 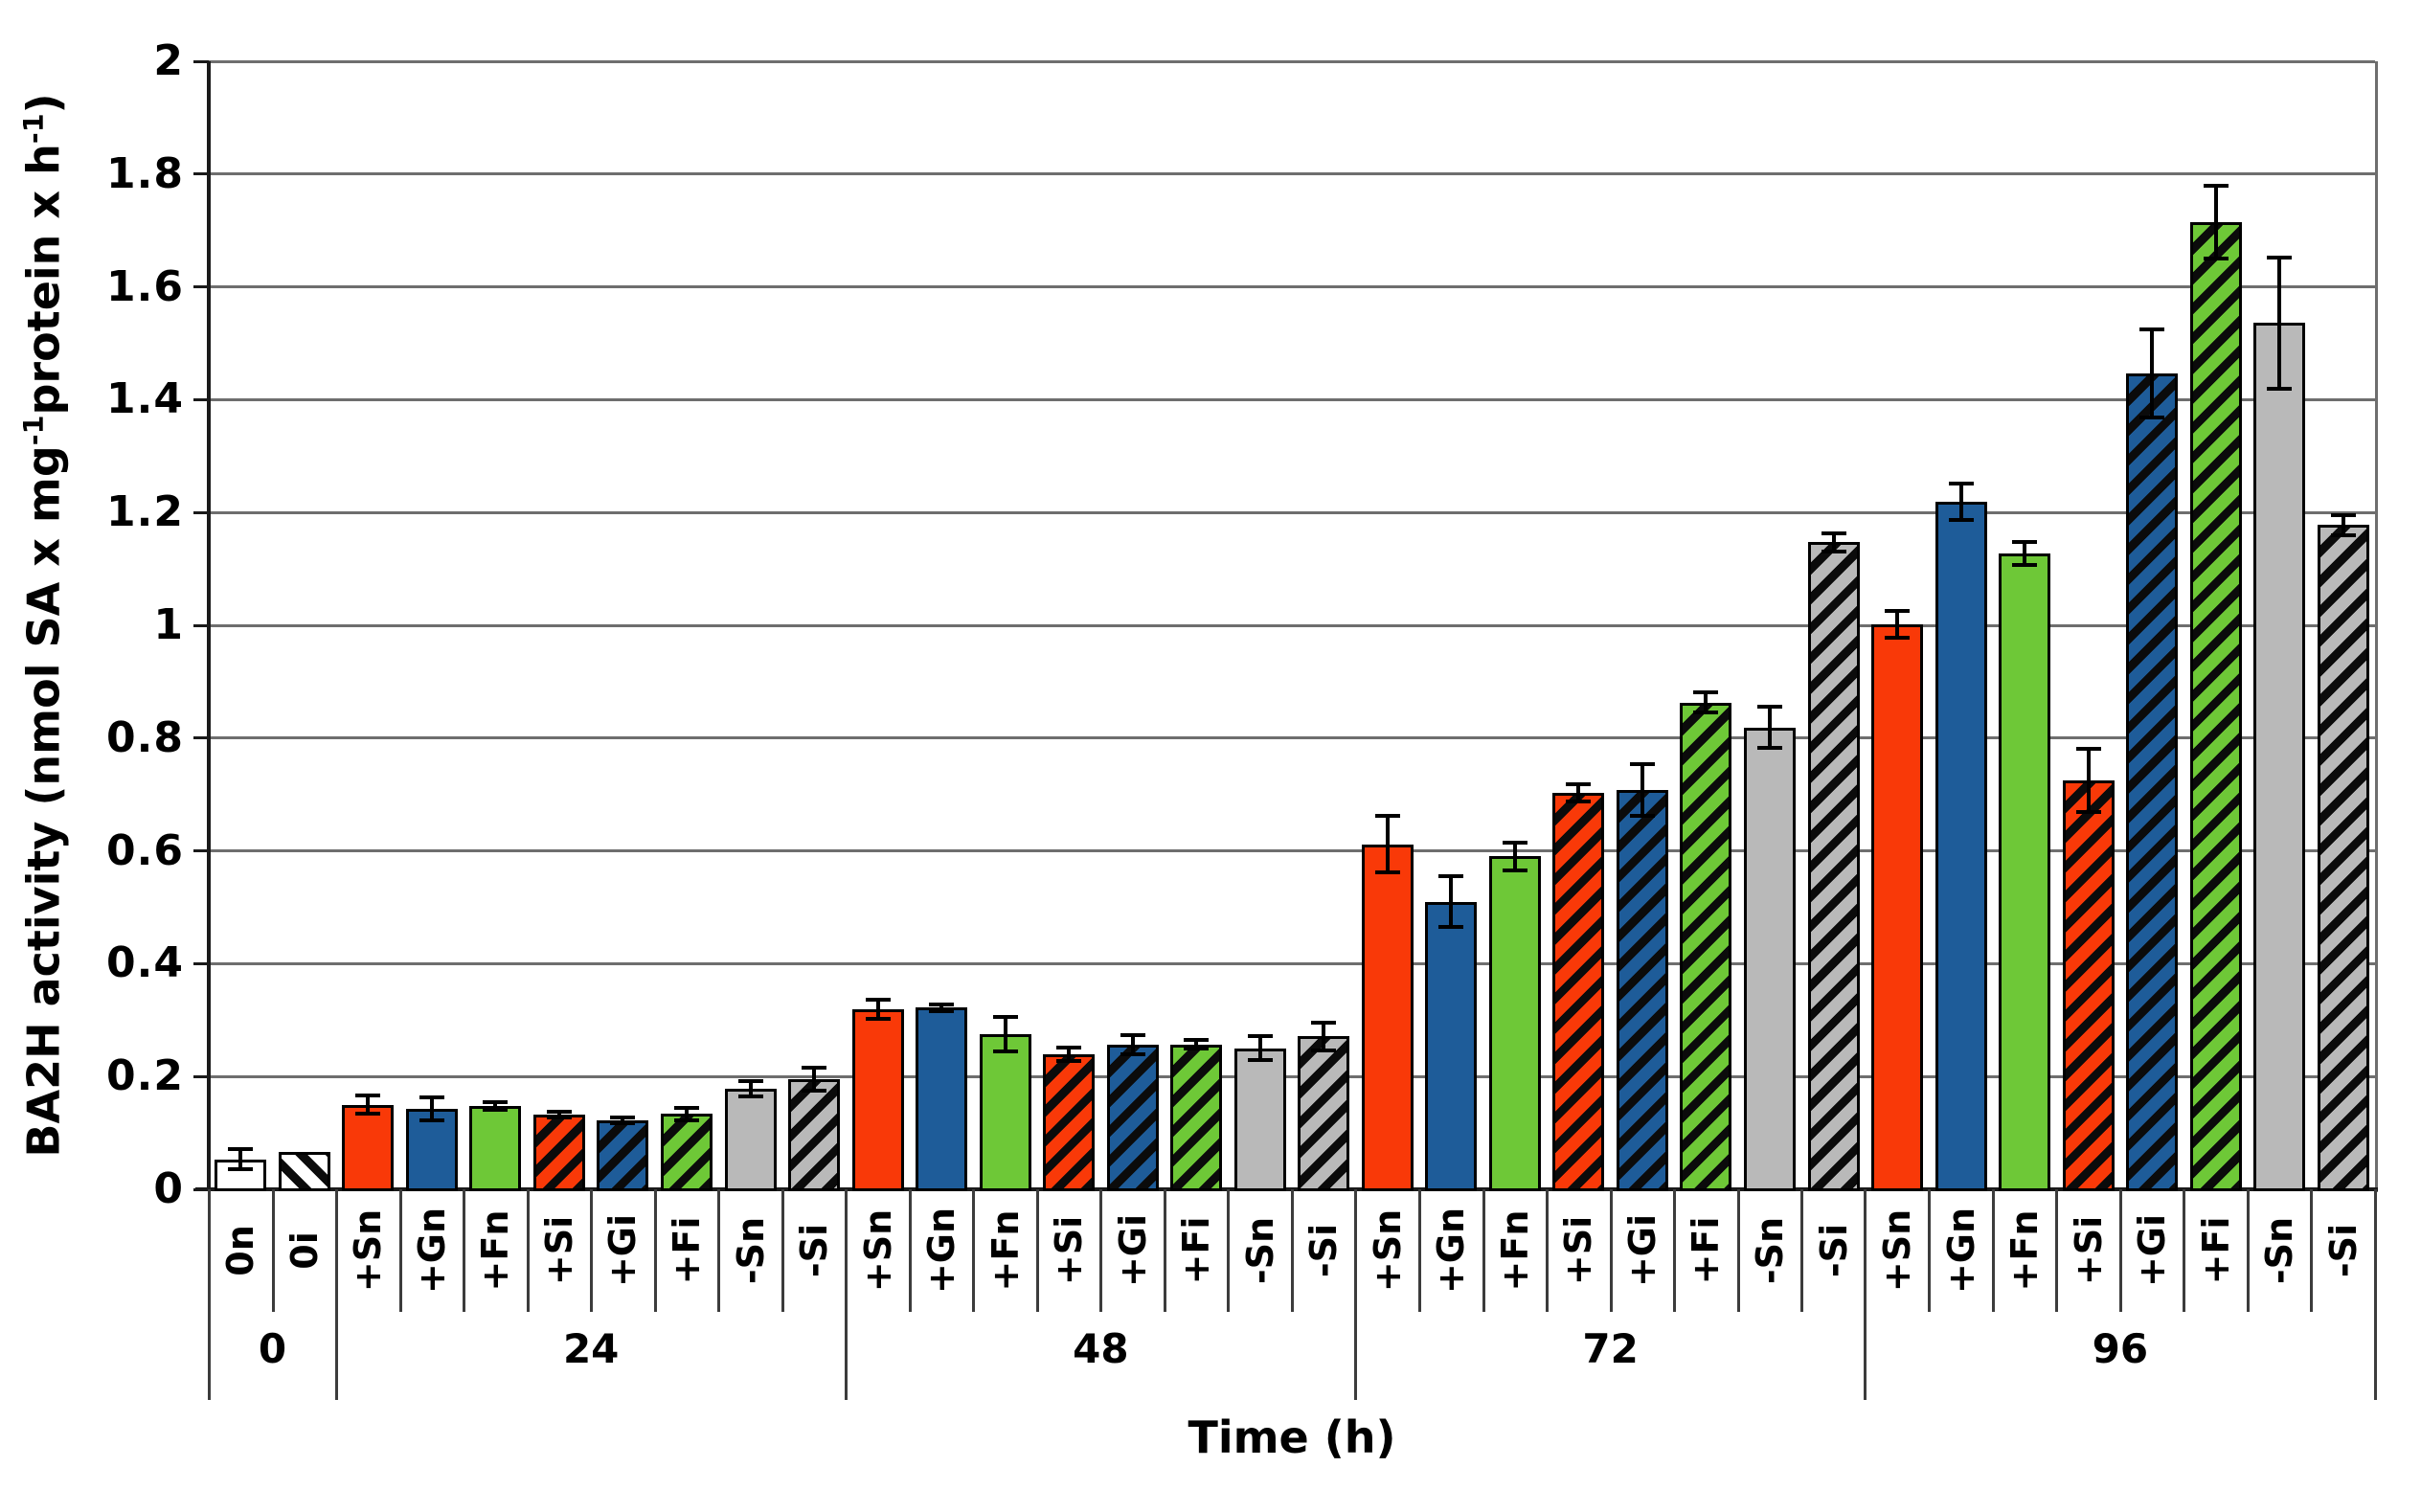 What do you see at coordinates (432, 1251) in the screenshot?
I see `bar-label: +Gn` at bounding box center [432, 1251].